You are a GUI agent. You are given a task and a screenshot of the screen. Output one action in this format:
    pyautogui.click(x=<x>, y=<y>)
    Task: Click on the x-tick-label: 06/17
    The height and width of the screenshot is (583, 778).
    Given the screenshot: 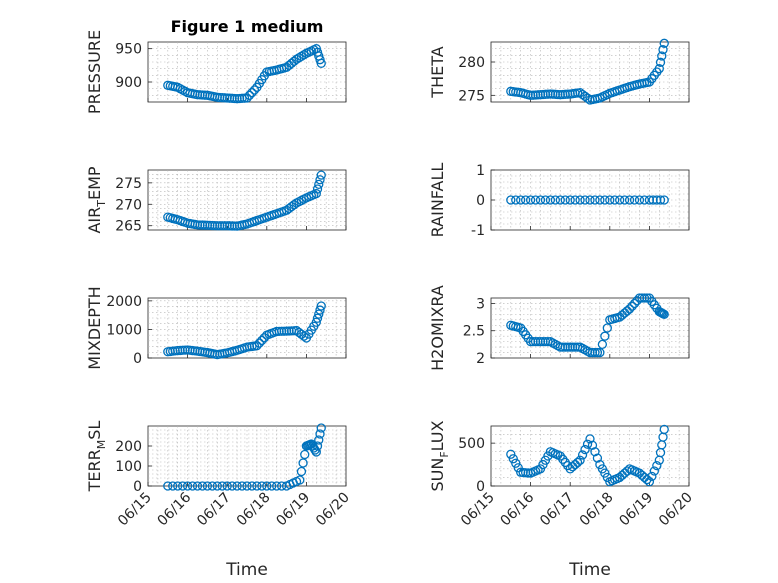 What is the action you would take?
    pyautogui.click(x=557, y=510)
    